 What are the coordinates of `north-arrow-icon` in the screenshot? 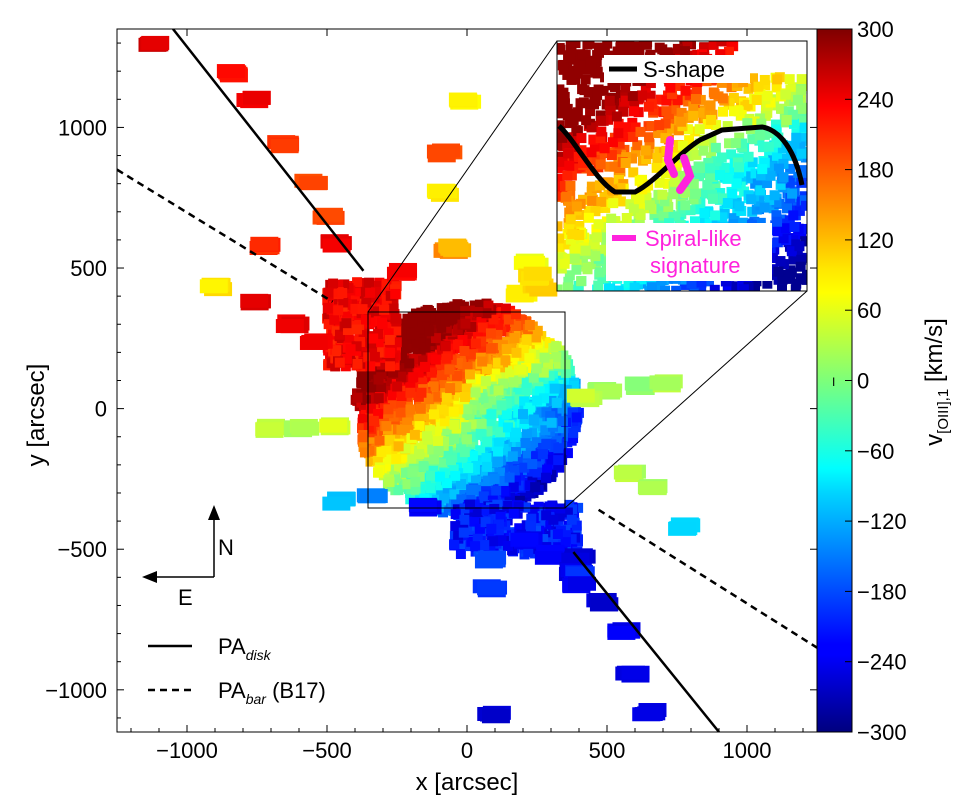 It's located at (214, 512).